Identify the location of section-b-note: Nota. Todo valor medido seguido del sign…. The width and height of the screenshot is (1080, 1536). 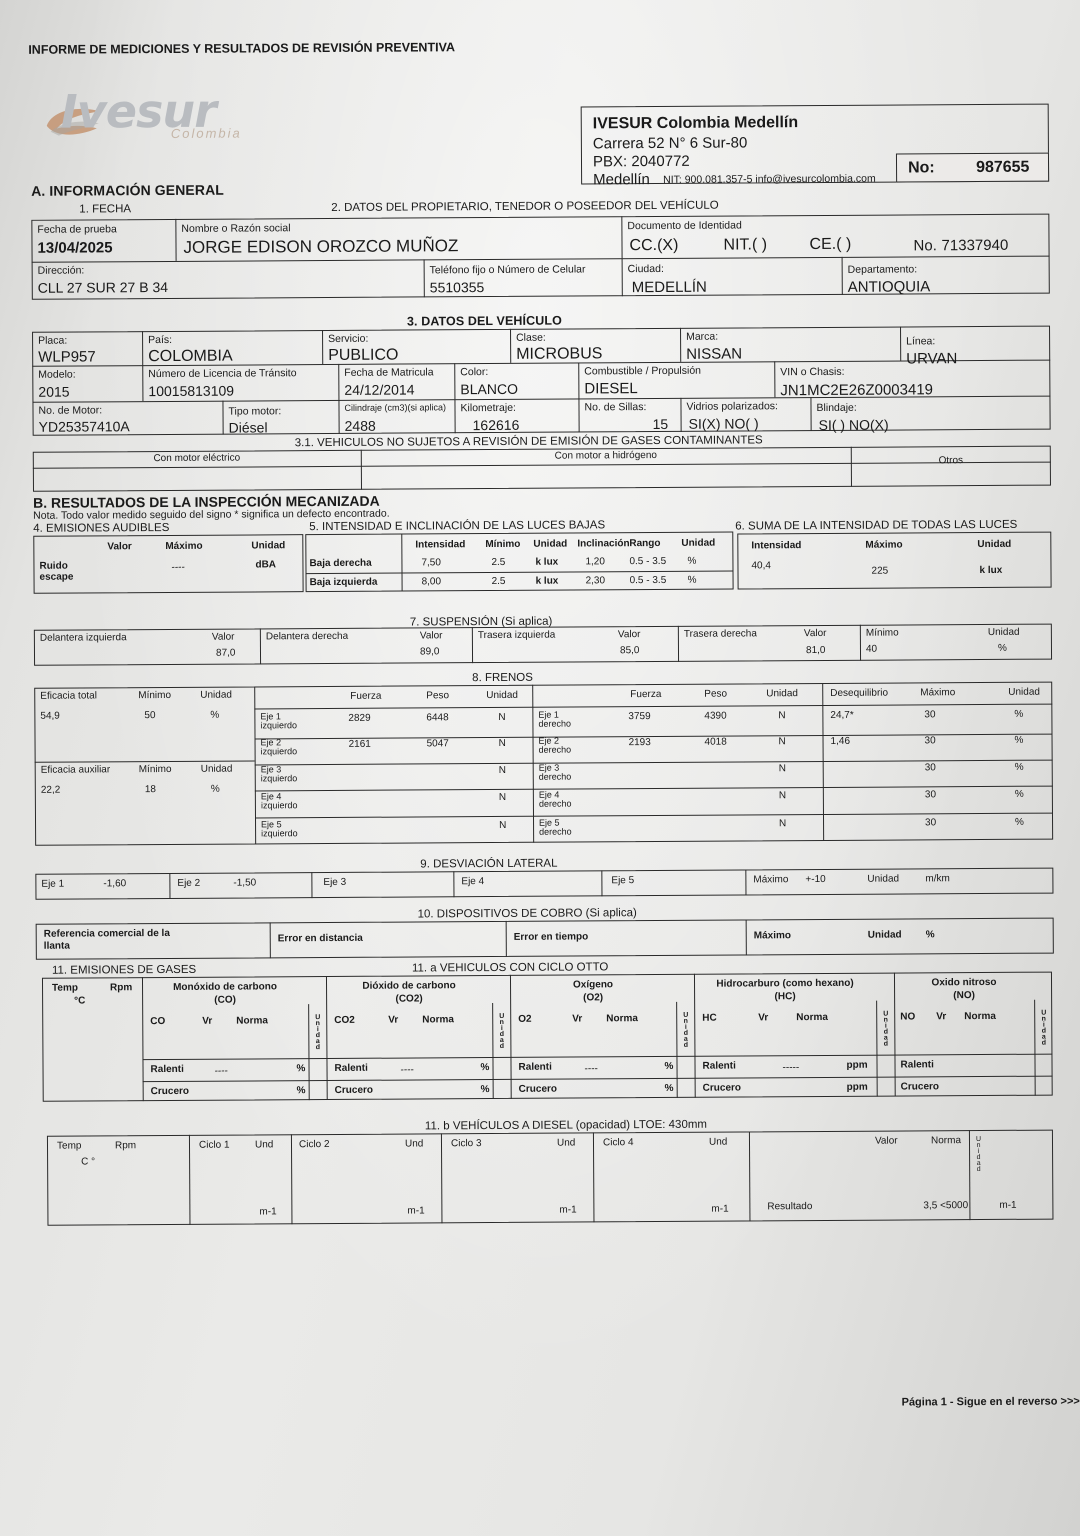
(211, 514).